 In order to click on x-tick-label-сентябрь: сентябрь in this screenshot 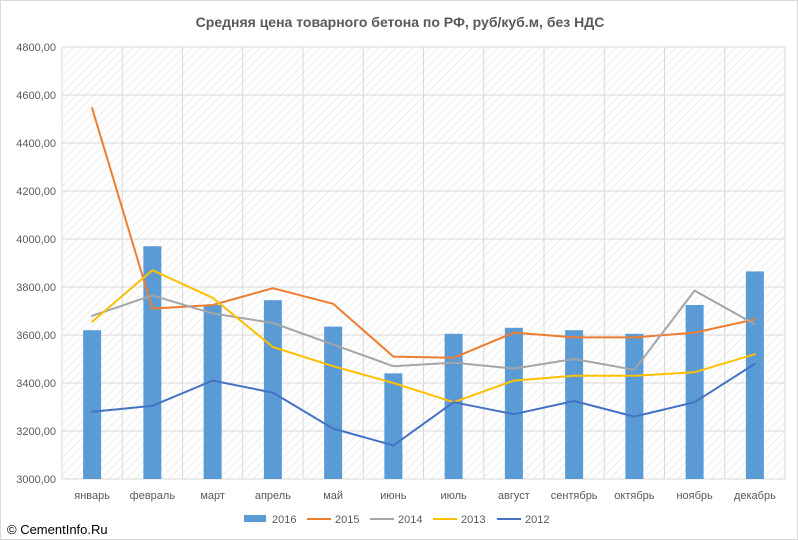, I will do `click(574, 496)`.